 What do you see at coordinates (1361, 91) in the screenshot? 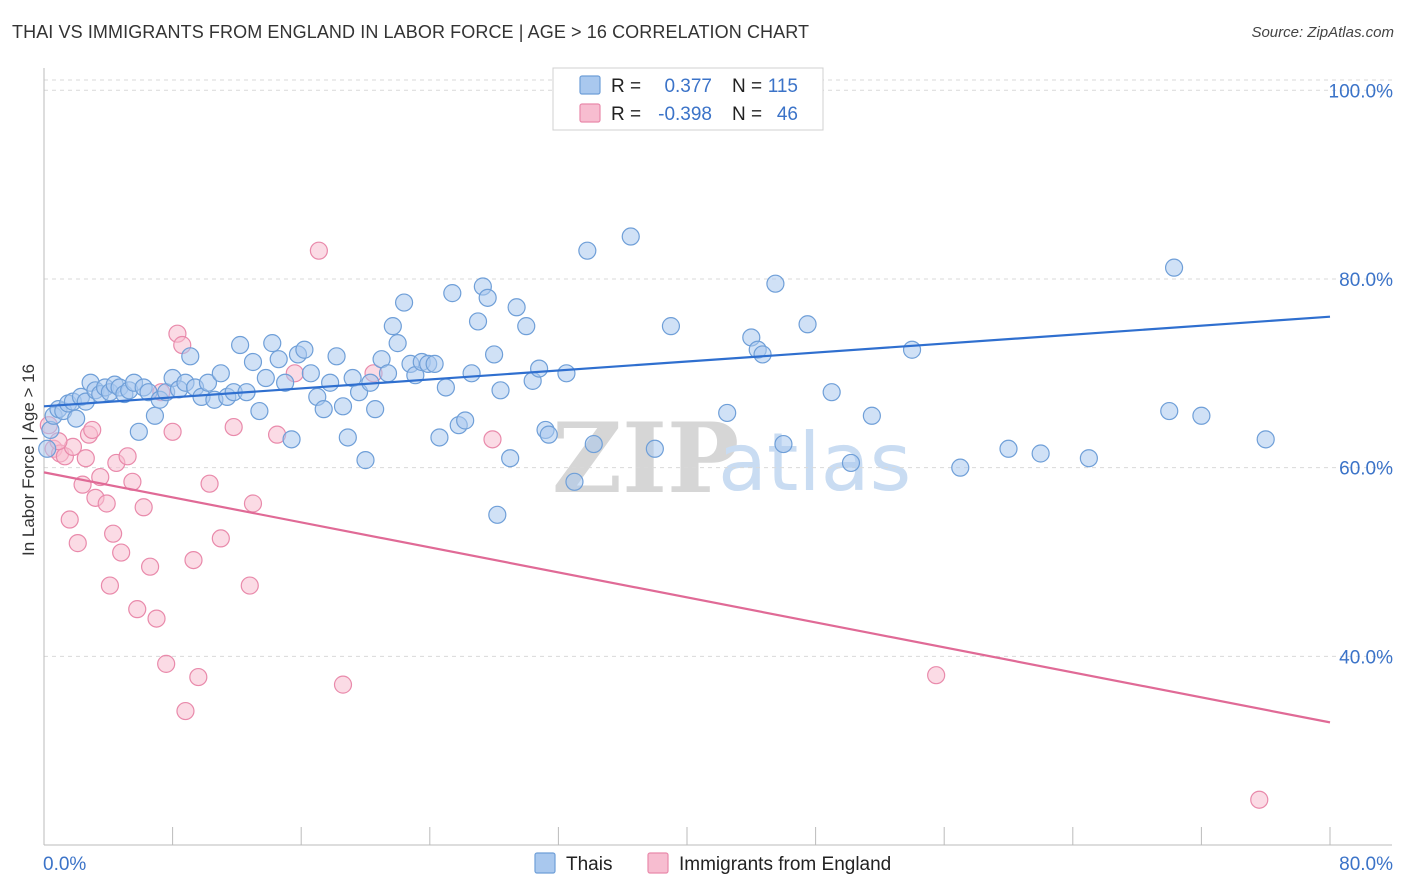
I see `y-tick-label: 100.0%` at bounding box center [1361, 91].